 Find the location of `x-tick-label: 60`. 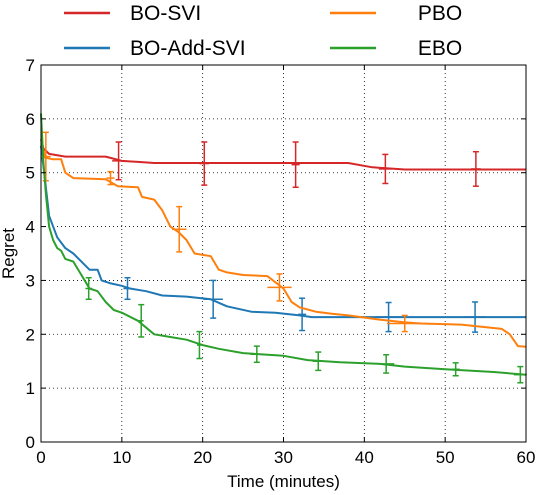

x-tick-label: 60 is located at coordinates (526, 457).